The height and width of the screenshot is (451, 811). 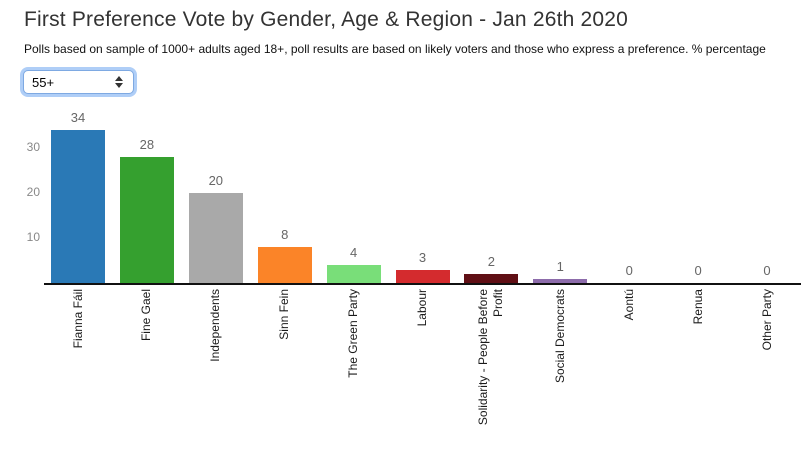 What do you see at coordinates (422, 308) in the screenshot?
I see `x-axis-label: Labour` at bounding box center [422, 308].